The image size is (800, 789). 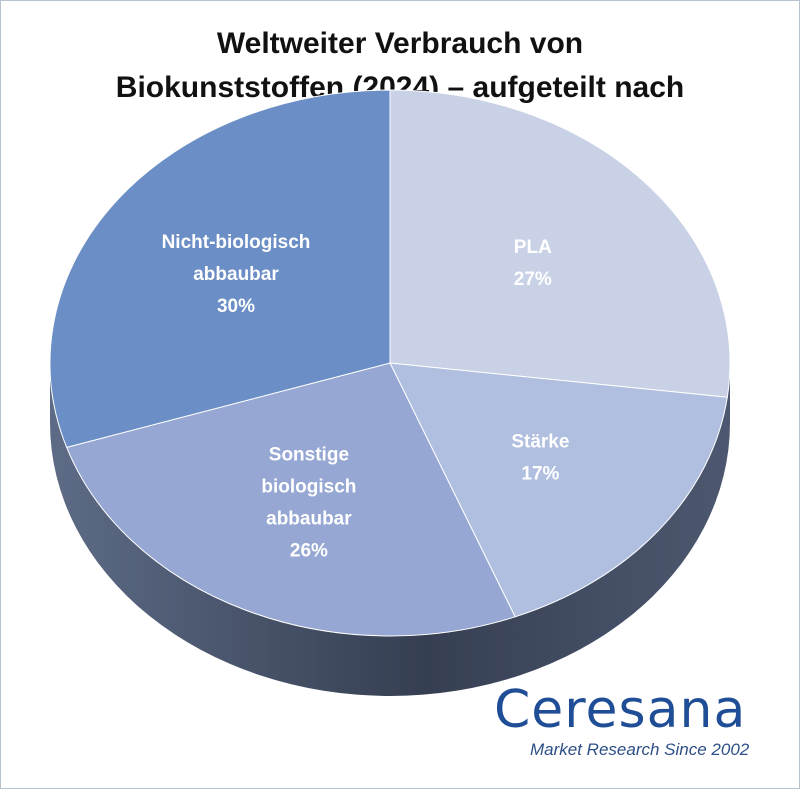 I want to click on slice-value-label: 30%, so click(x=236, y=306).